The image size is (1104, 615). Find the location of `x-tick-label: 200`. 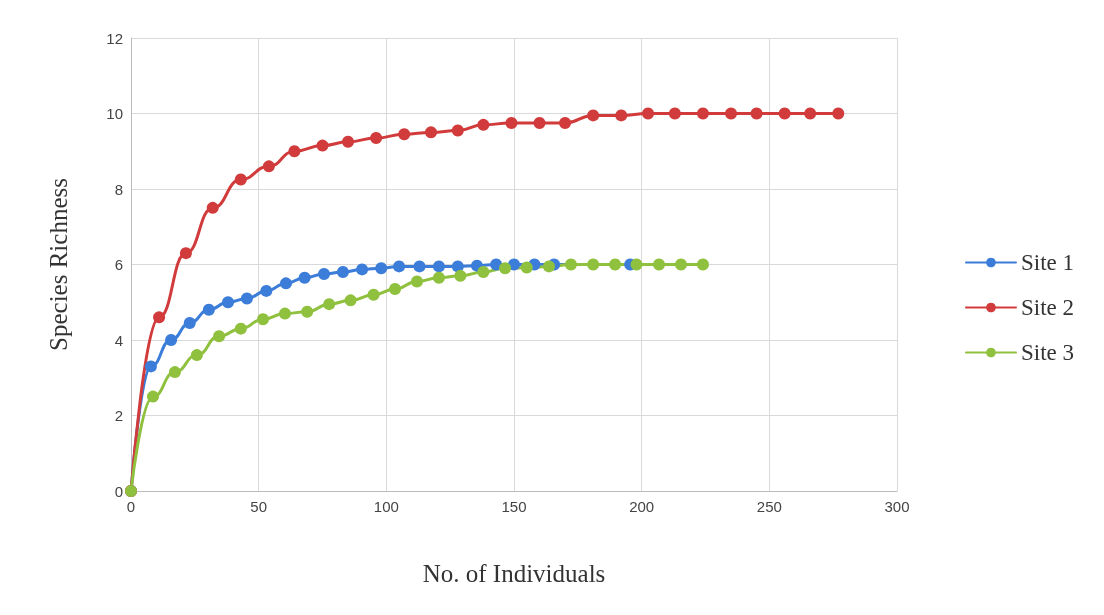

x-tick-label: 200 is located at coordinates (642, 506).